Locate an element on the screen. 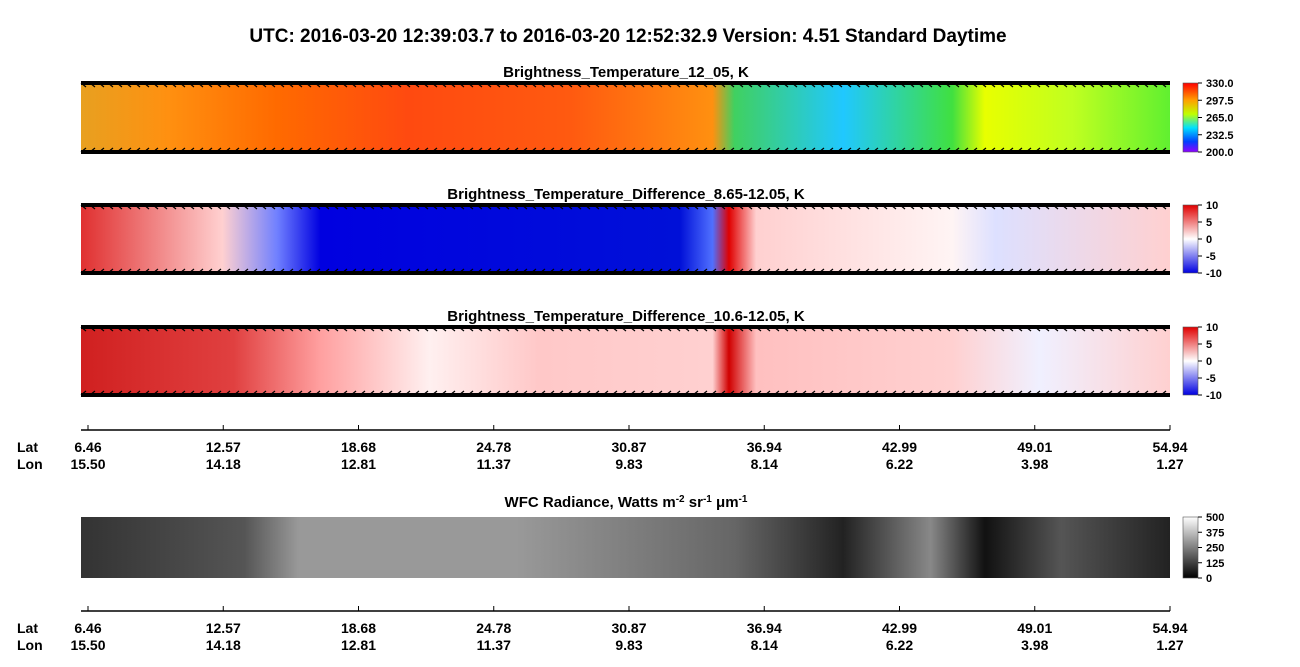 This screenshot has width=1300, height=667. lon-label: Lon is located at coordinates (30, 464).